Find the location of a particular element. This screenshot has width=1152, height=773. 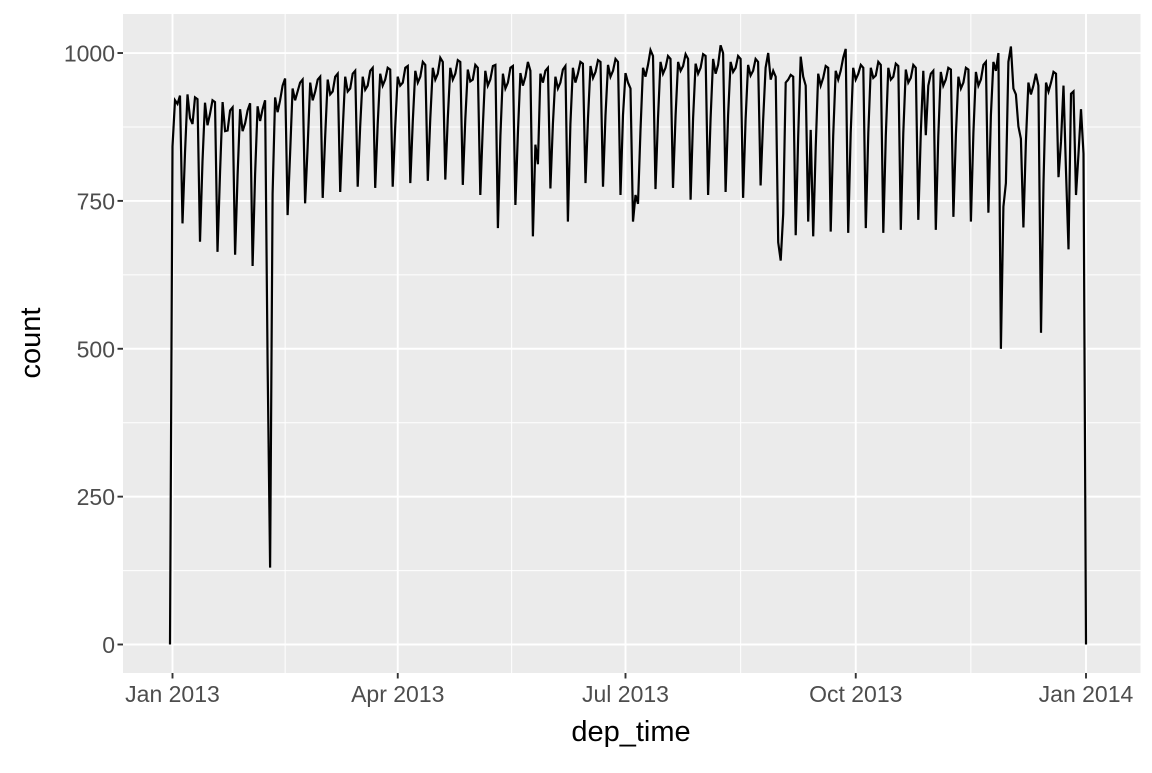

x-tick-label: Oct 2013 is located at coordinates (855, 694).